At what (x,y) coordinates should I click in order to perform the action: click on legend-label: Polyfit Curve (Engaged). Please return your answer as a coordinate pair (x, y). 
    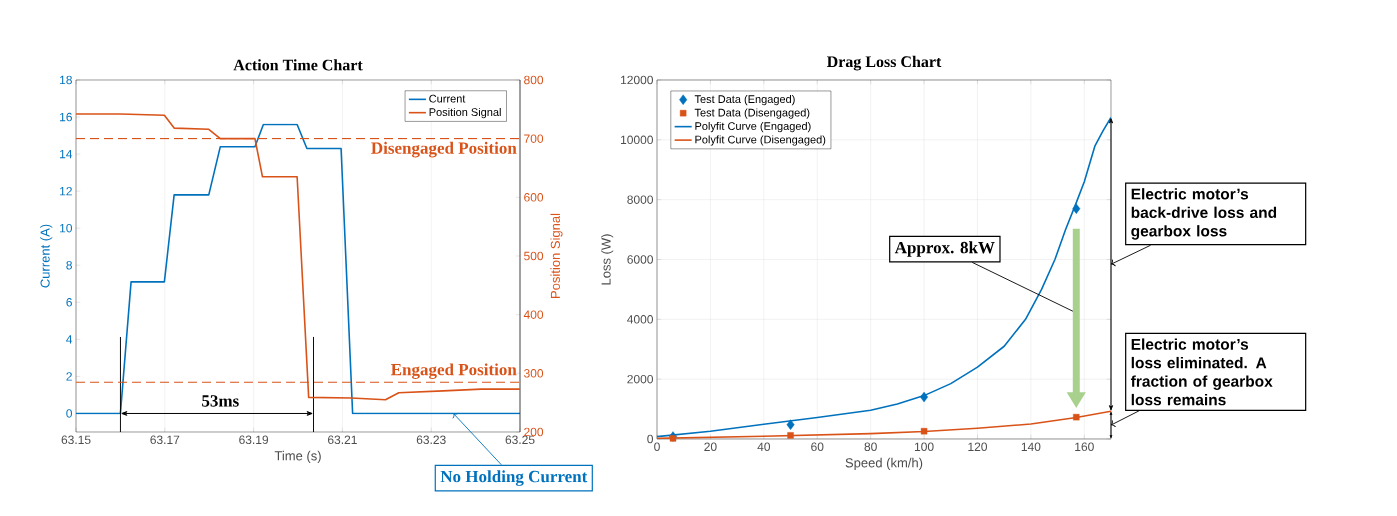
    Looking at the image, I should click on (753, 127).